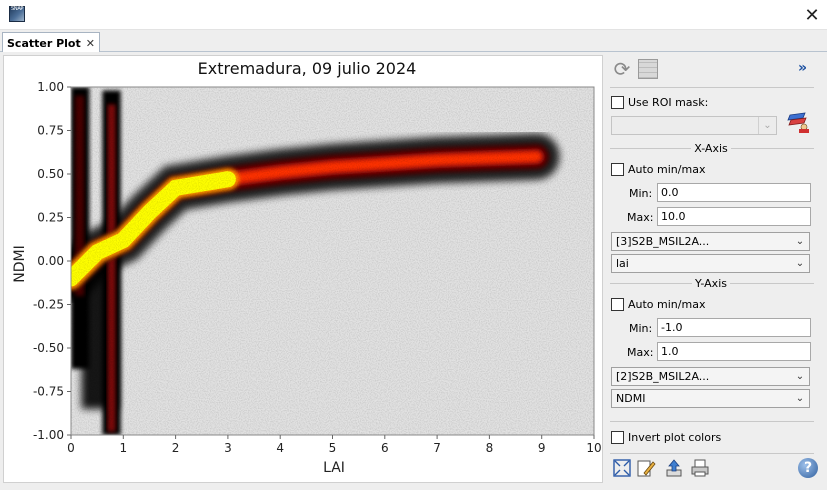 Image resolution: width=827 pixels, height=490 pixels. Describe the element at coordinates (437, 448) in the screenshot. I see `x-tick-label: 7` at that location.